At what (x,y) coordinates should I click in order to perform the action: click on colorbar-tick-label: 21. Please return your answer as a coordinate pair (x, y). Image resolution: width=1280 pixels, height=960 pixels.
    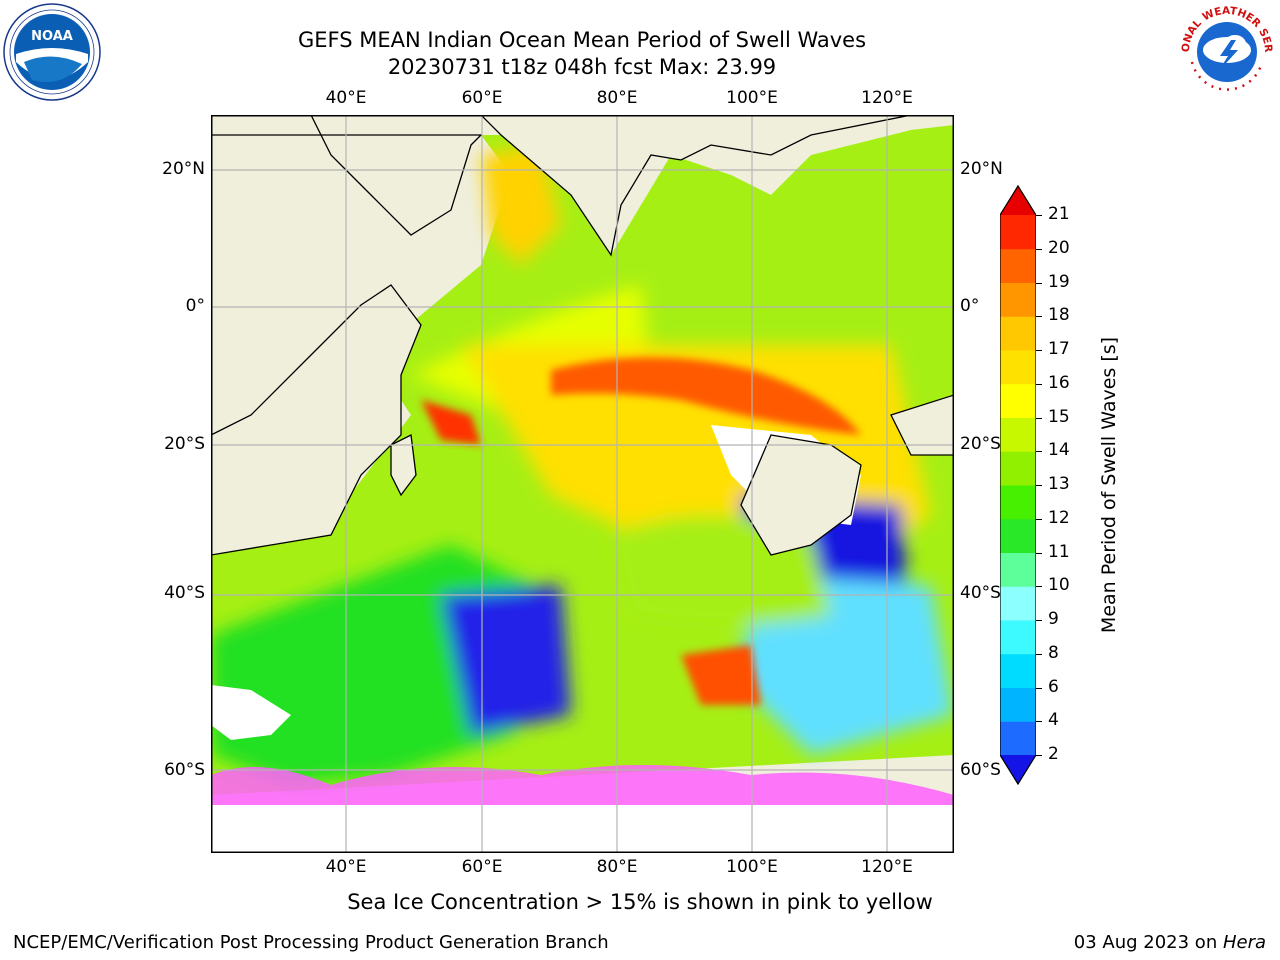
    Looking at the image, I should click on (1059, 214).